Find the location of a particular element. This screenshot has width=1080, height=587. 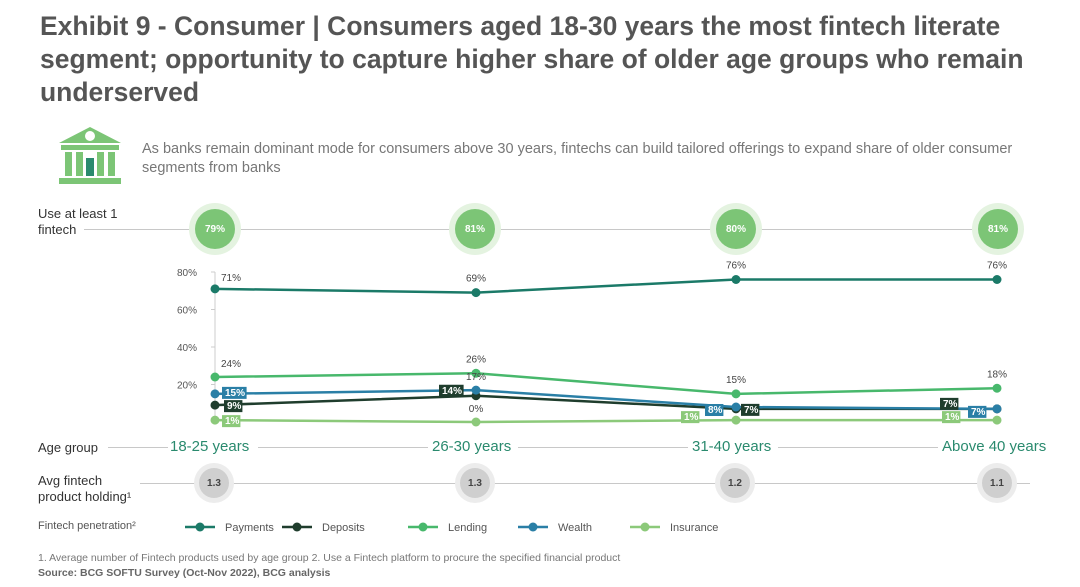

use-badge-26-30: 81% is located at coordinates (475, 229).